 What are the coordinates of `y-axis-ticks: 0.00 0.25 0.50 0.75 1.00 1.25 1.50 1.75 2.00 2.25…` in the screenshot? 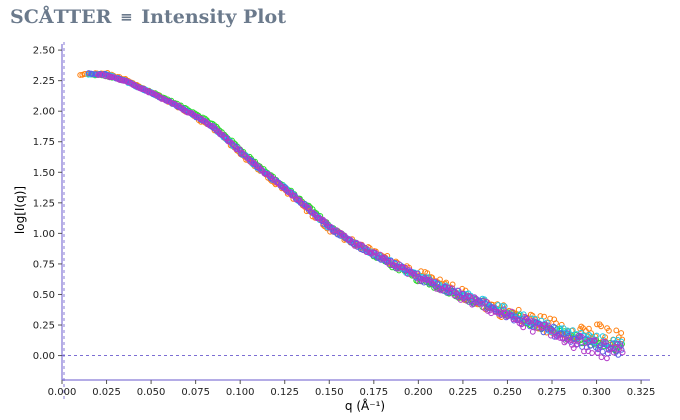 It's located at (47, 204).